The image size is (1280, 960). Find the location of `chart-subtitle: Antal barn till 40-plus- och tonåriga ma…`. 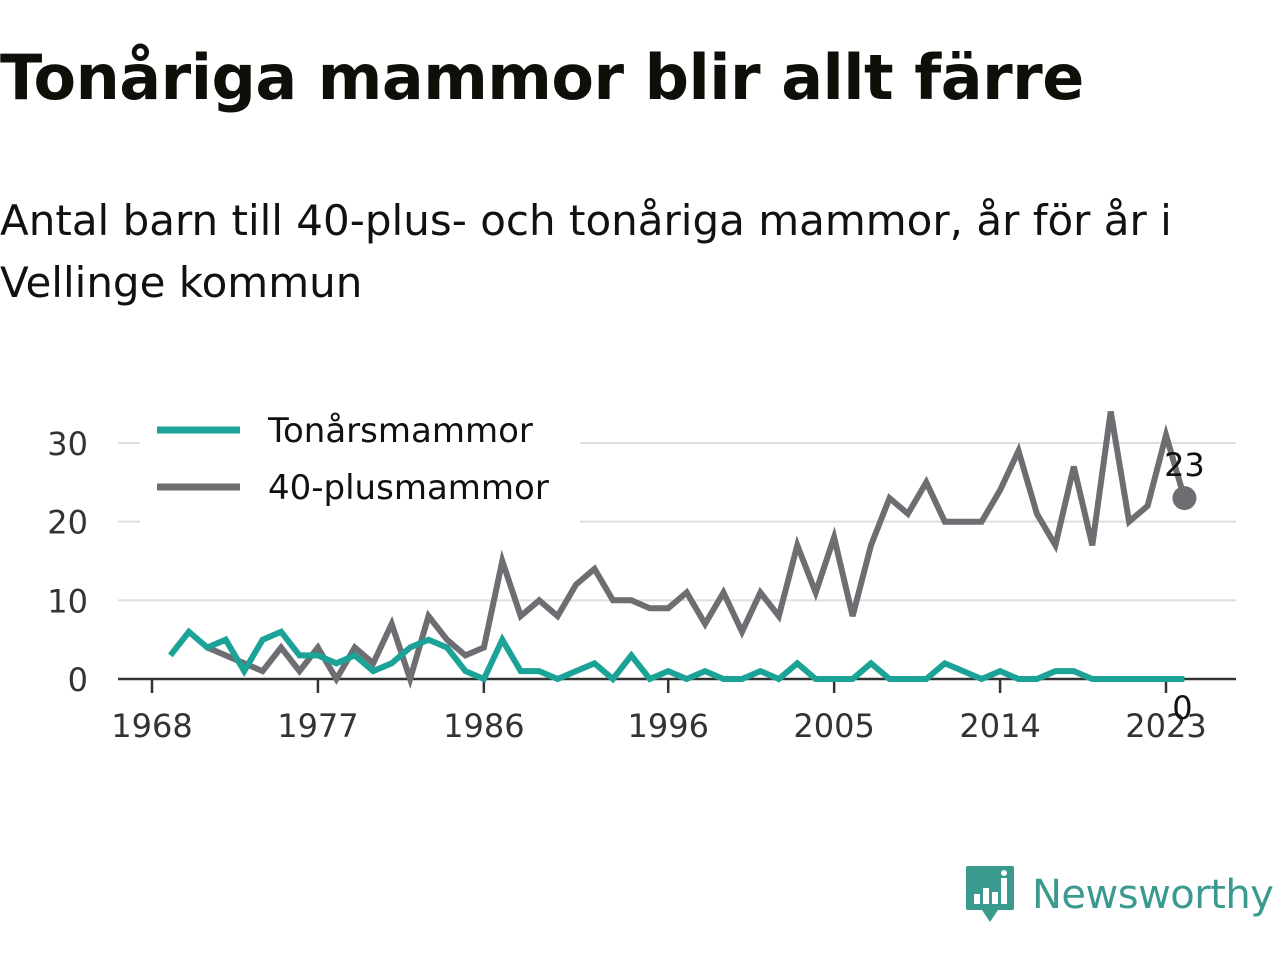

chart-subtitle: Antal barn till 40-plus- och tonåriga ma… is located at coordinates (586, 251).